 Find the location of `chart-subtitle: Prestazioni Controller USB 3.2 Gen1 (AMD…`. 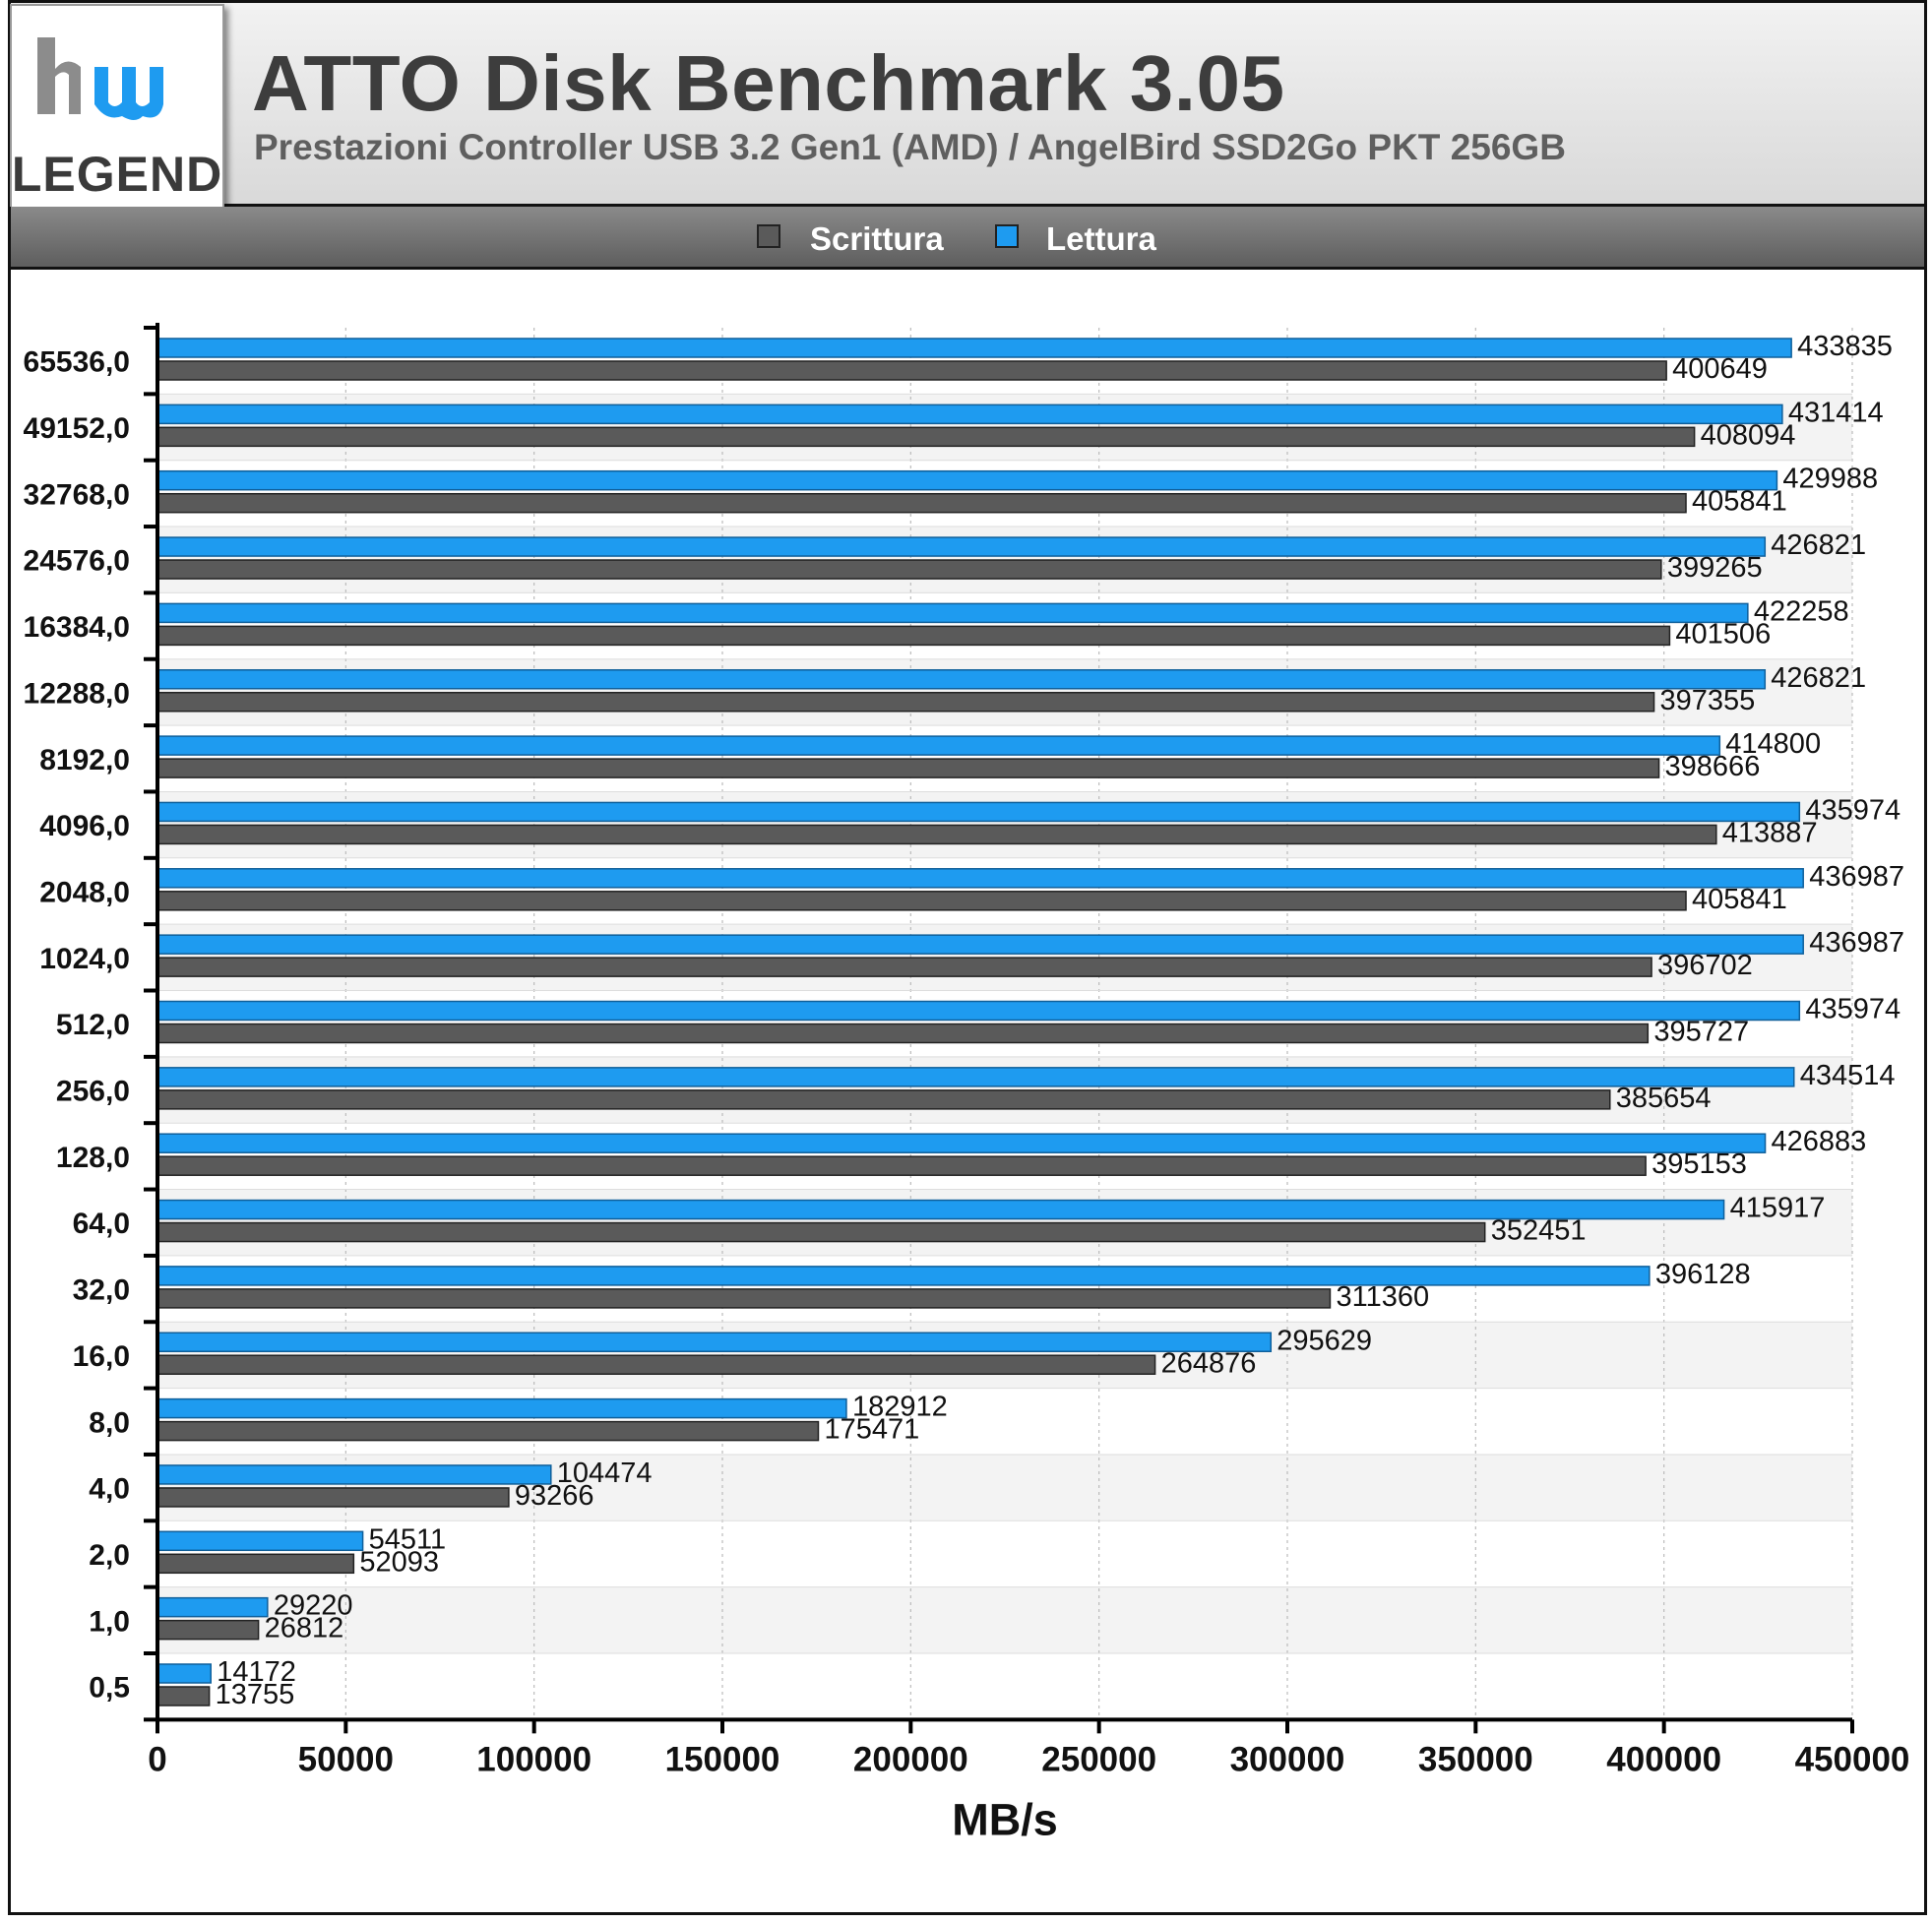

chart-subtitle: Prestazioni Controller USB 3.2 Gen1 (AMD… is located at coordinates (910, 147).